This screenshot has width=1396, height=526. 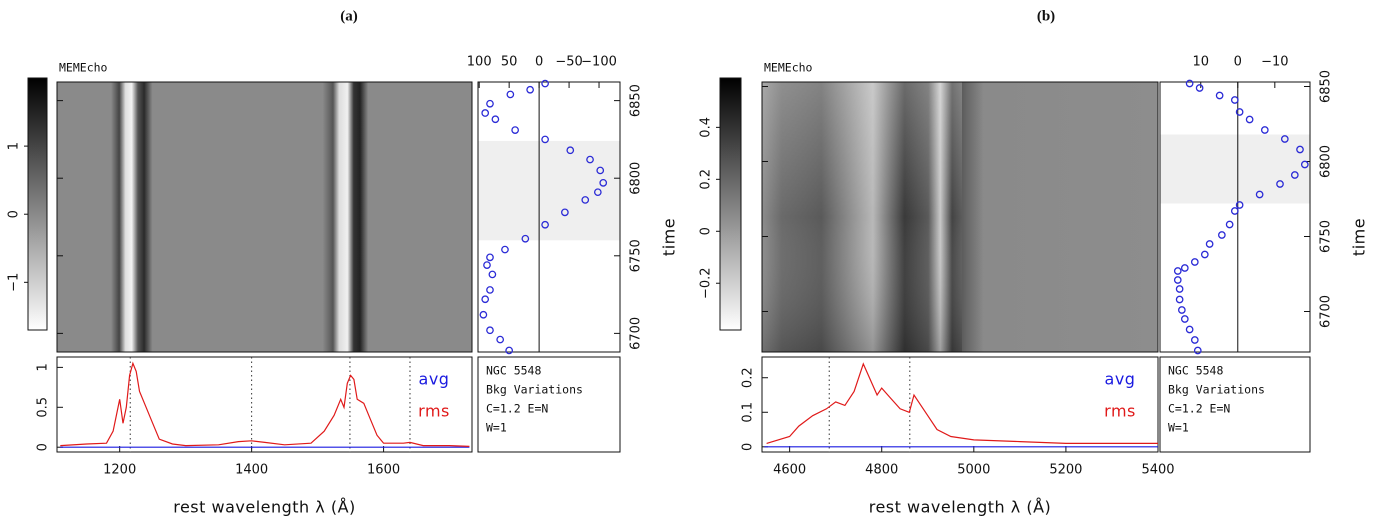 What do you see at coordinates (1065, 470) in the screenshot?
I see `x-tick-label: 5200` at bounding box center [1065, 470].